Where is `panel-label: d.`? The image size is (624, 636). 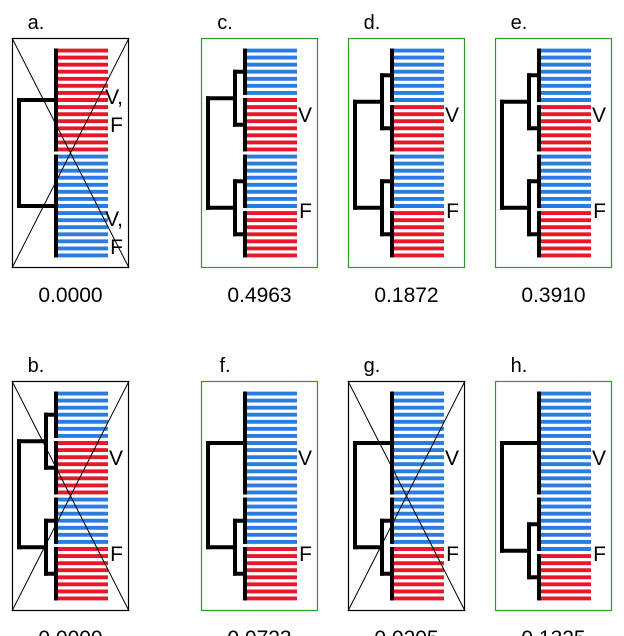 panel-label: d. is located at coordinates (372, 23).